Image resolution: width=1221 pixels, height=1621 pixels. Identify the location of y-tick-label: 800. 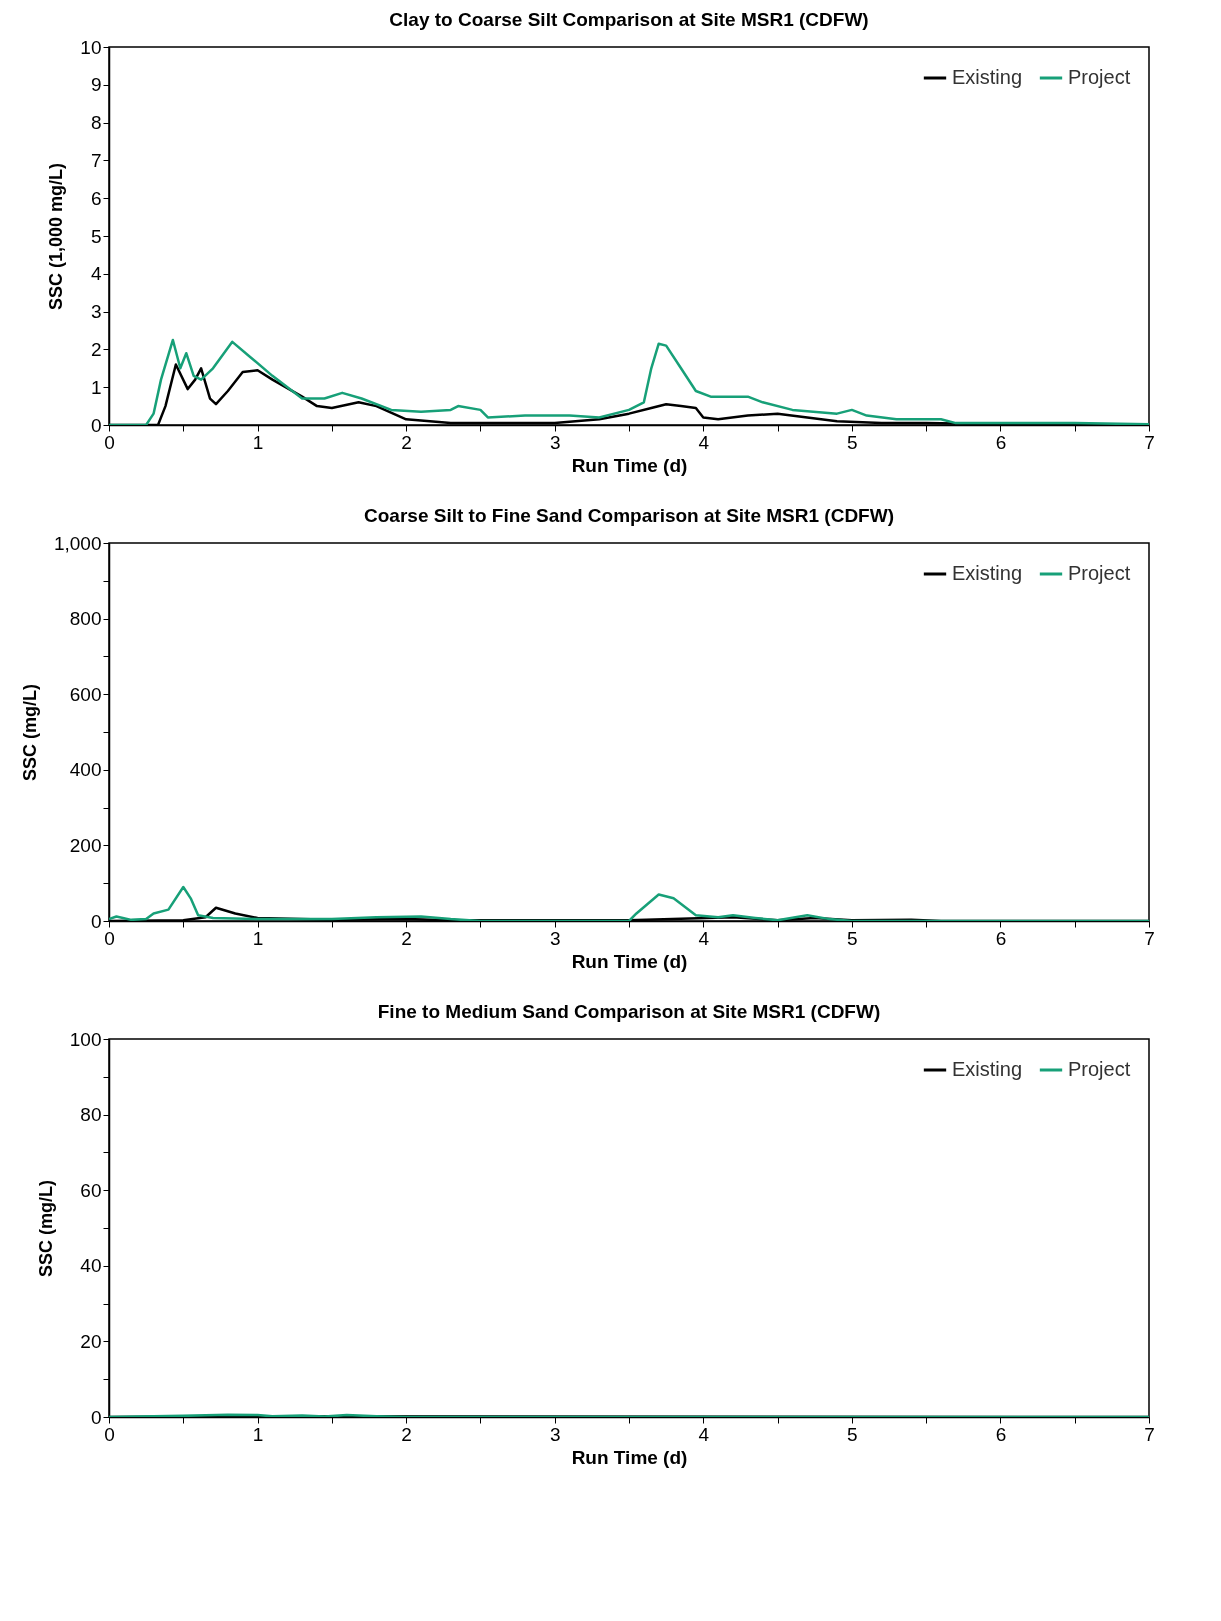
(85, 619).